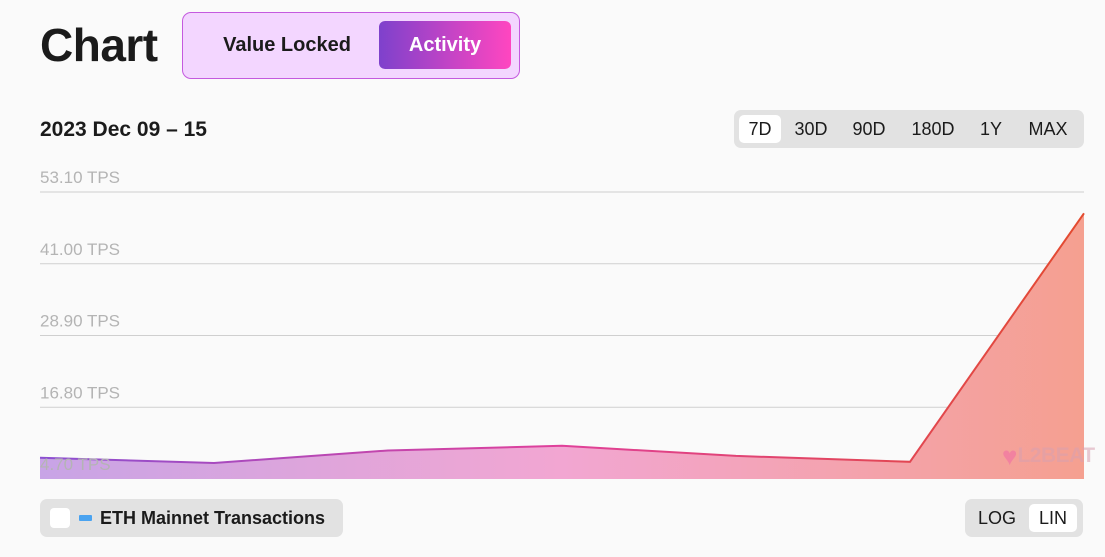 Image resolution: width=1105 pixels, height=557 pixels. Describe the element at coordinates (909, 129) in the screenshot. I see `time-range-selector: 7D 30D 90D 180D 1Y MAX` at that location.